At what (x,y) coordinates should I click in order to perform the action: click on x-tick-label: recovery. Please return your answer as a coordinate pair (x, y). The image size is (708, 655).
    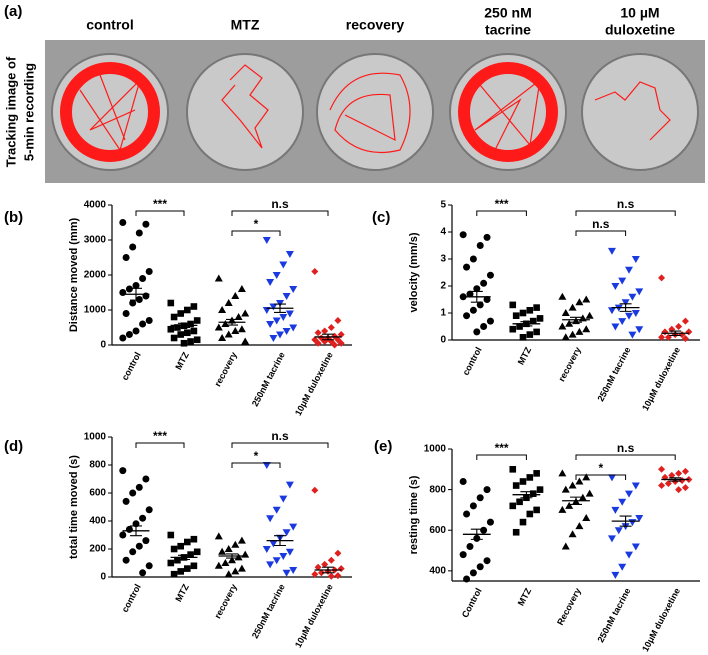
    Looking at the image, I should click on (225, 601).